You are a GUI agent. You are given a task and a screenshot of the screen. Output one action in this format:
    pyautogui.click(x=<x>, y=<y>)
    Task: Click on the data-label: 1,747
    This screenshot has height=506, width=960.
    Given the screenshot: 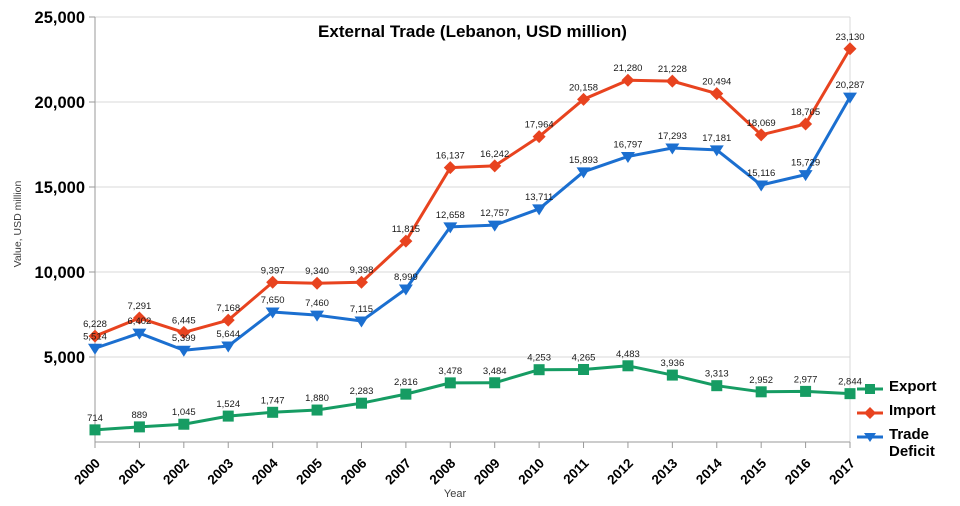 What is the action you would take?
    pyautogui.click(x=273, y=400)
    